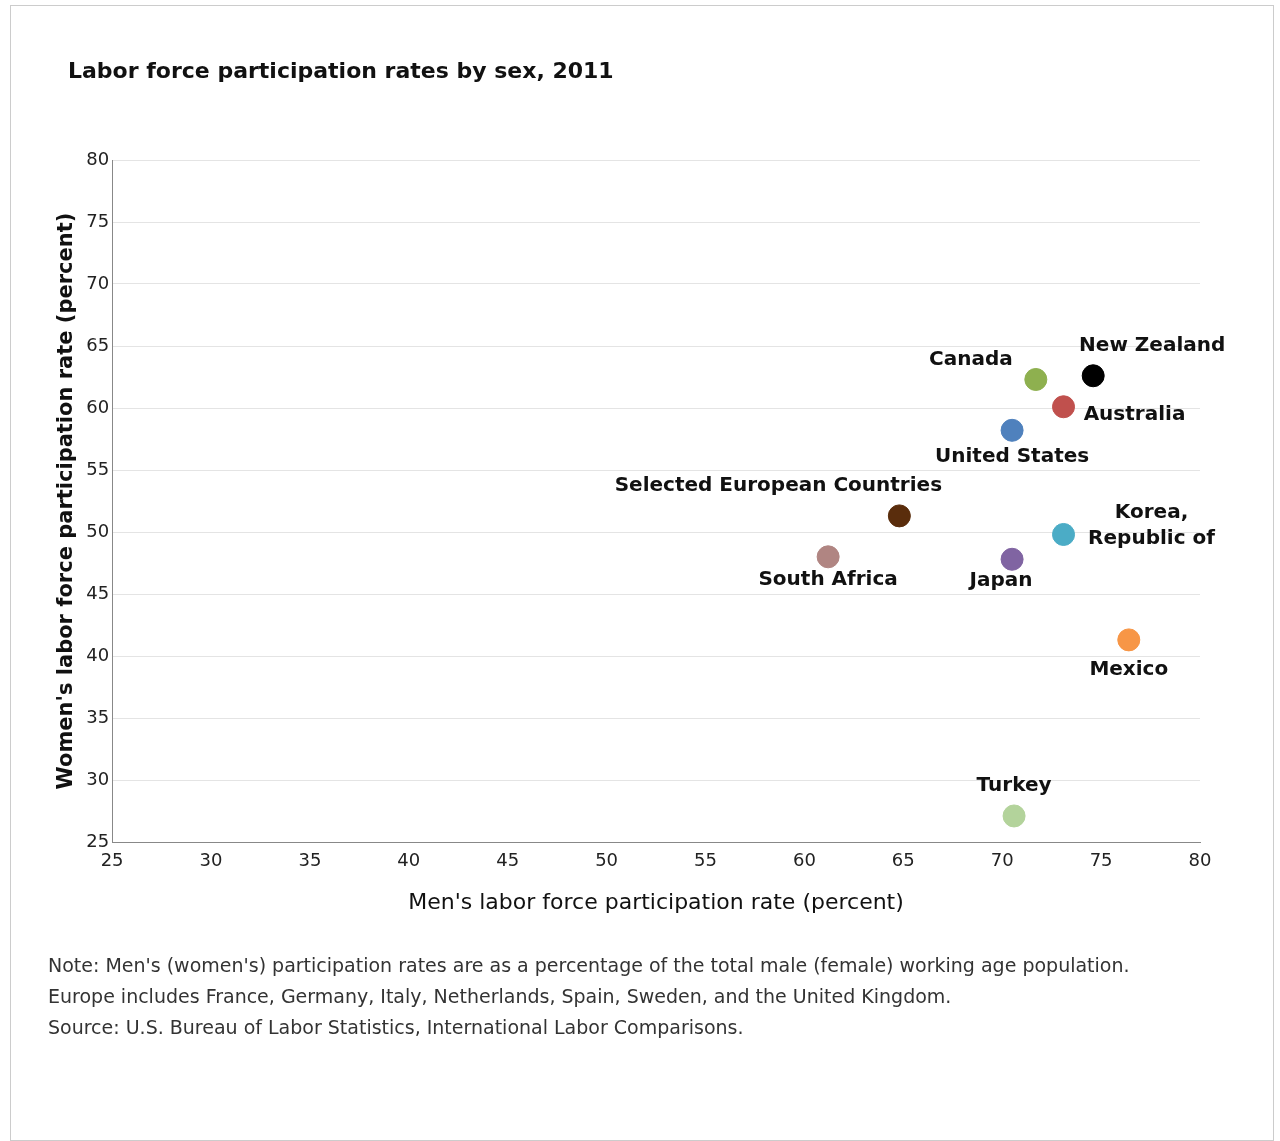 The image size is (1280, 1141). I want to click on y-tick-label: 35, so click(98, 716).